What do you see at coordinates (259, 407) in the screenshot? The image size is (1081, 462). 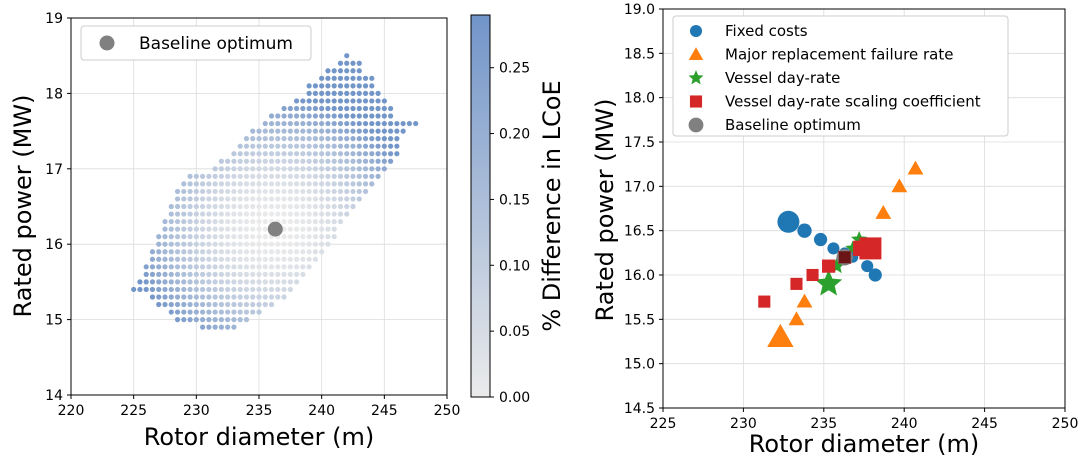 I see `left-x-ticks: 220 225 230 235 240 245 250` at bounding box center [259, 407].